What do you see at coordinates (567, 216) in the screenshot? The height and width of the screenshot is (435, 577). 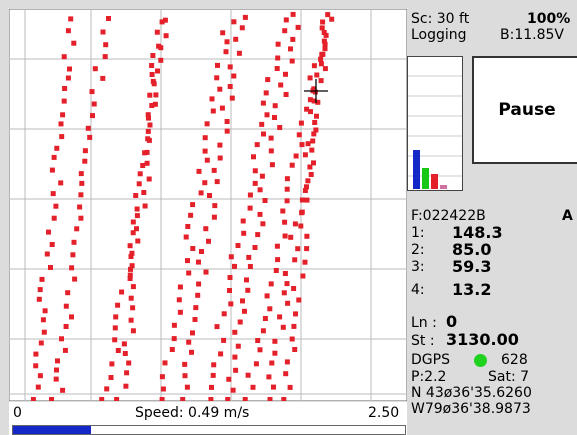 I see `flag: A` at bounding box center [567, 216].